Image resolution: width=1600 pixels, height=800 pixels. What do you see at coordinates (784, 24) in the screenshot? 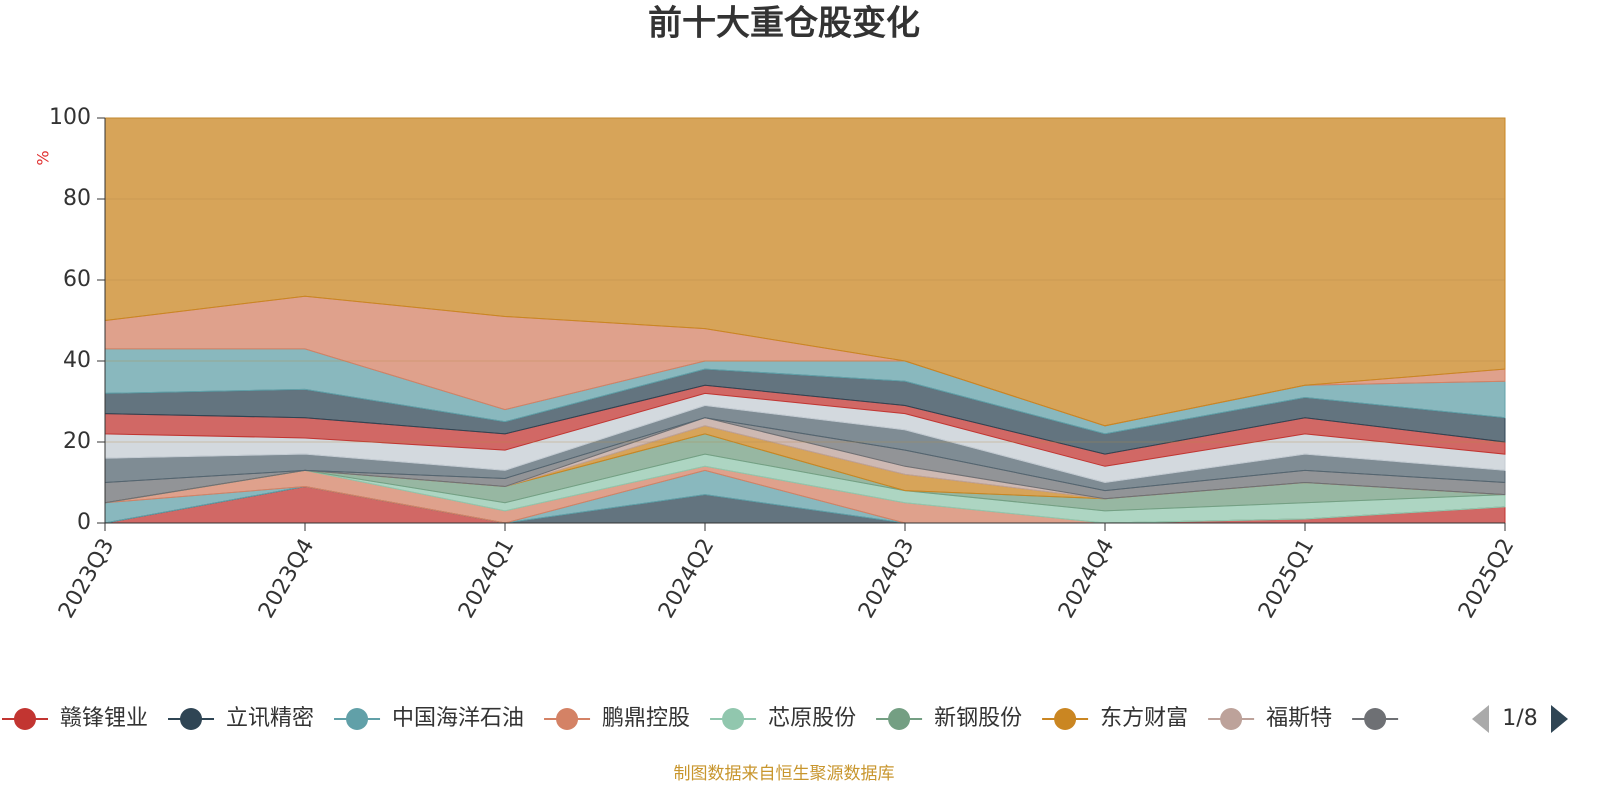
I see `chart-title: 前十大重仓股变化` at bounding box center [784, 24].